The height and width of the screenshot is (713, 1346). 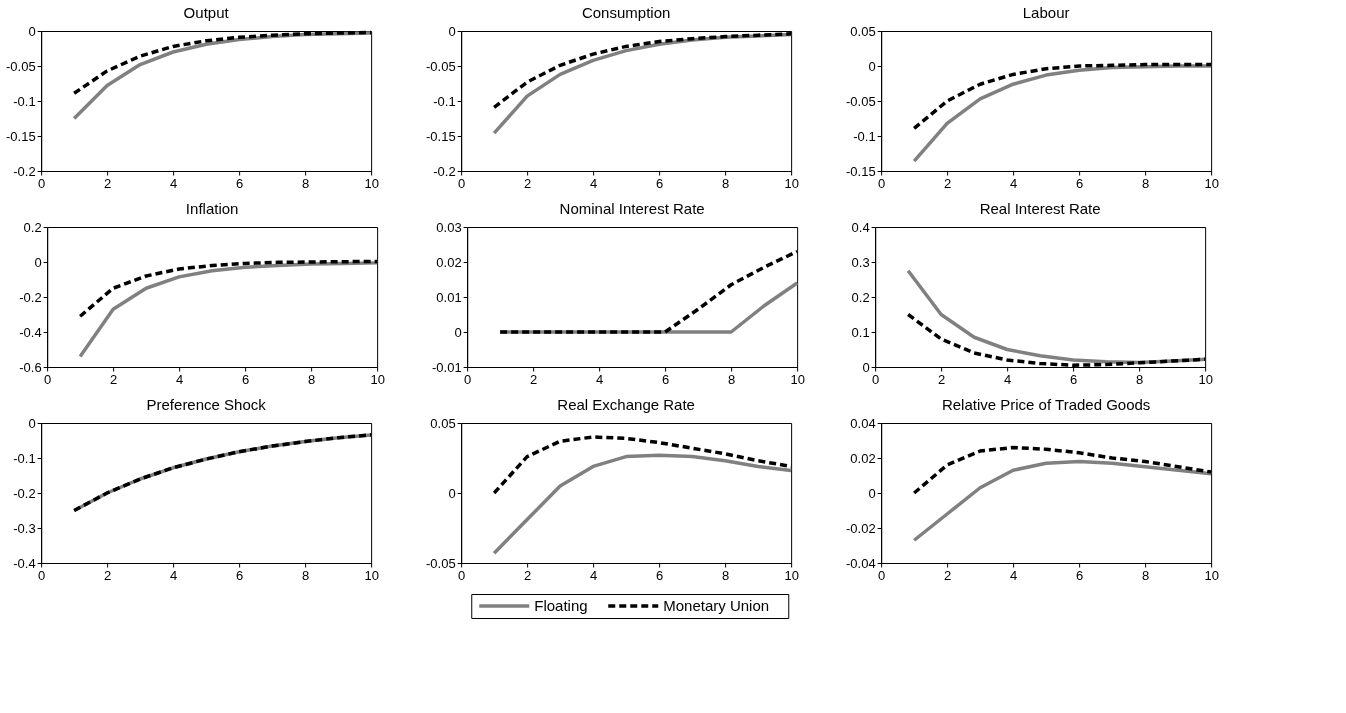 What do you see at coordinates (30, 367) in the screenshot?
I see `y-tick-label: -0.6` at bounding box center [30, 367].